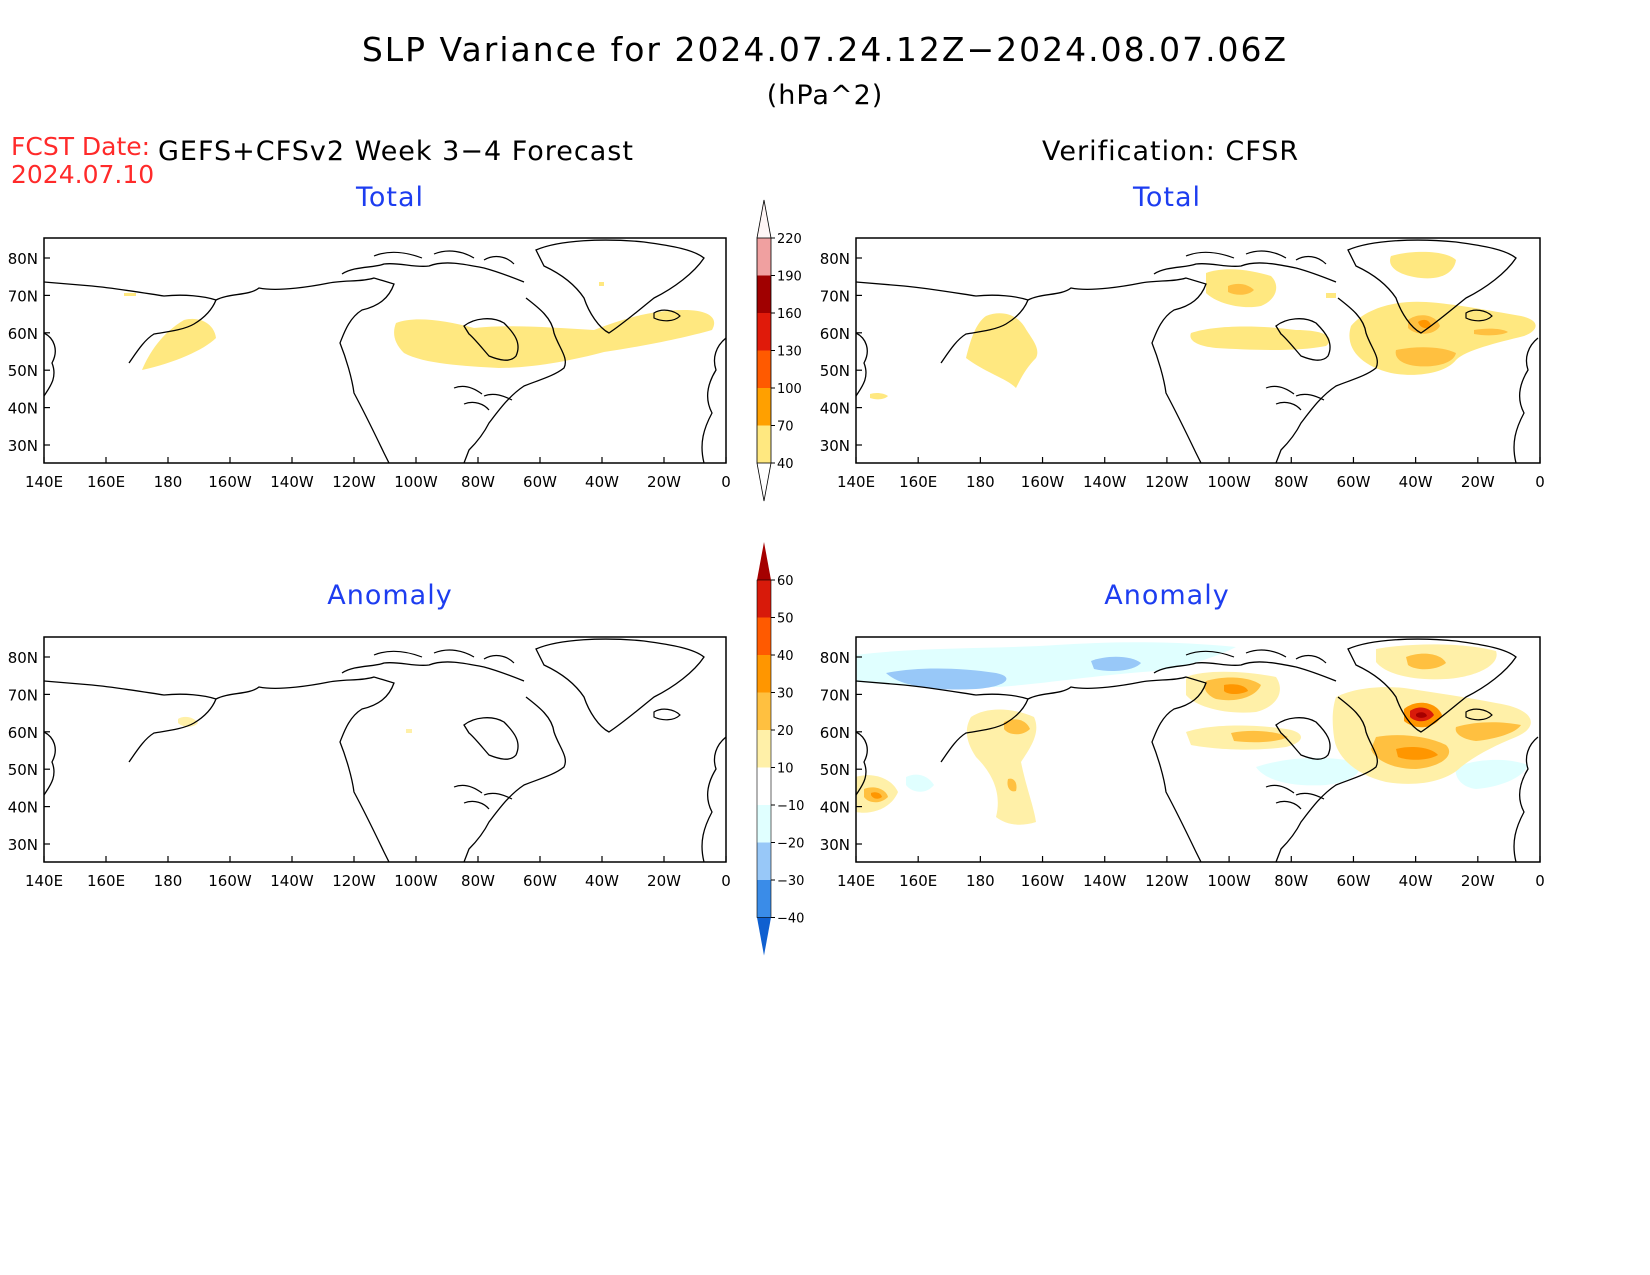 This screenshot has height=1275, width=1650. I want to click on shaded-dot-bering, so click(188, 721).